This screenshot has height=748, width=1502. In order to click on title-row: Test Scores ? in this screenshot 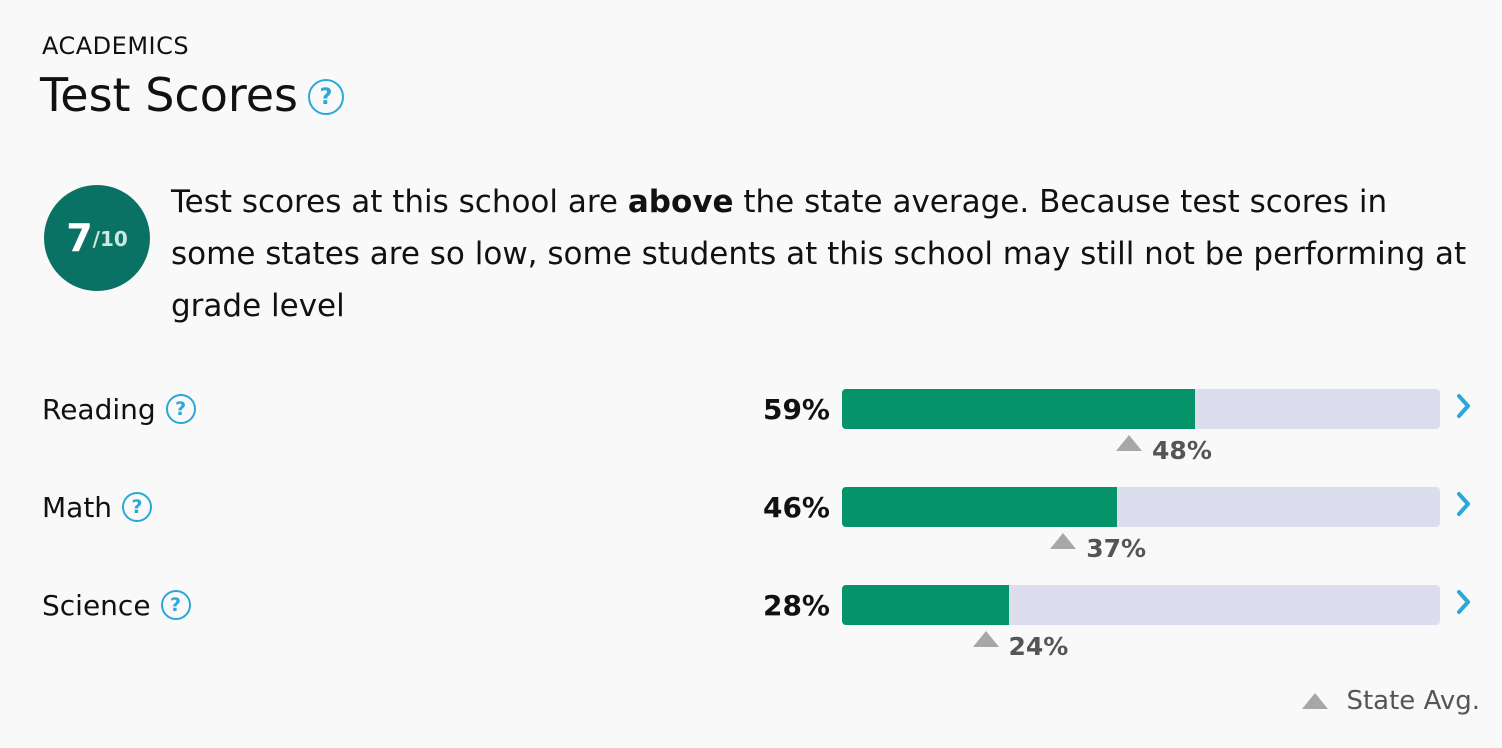, I will do `click(192, 95)`.